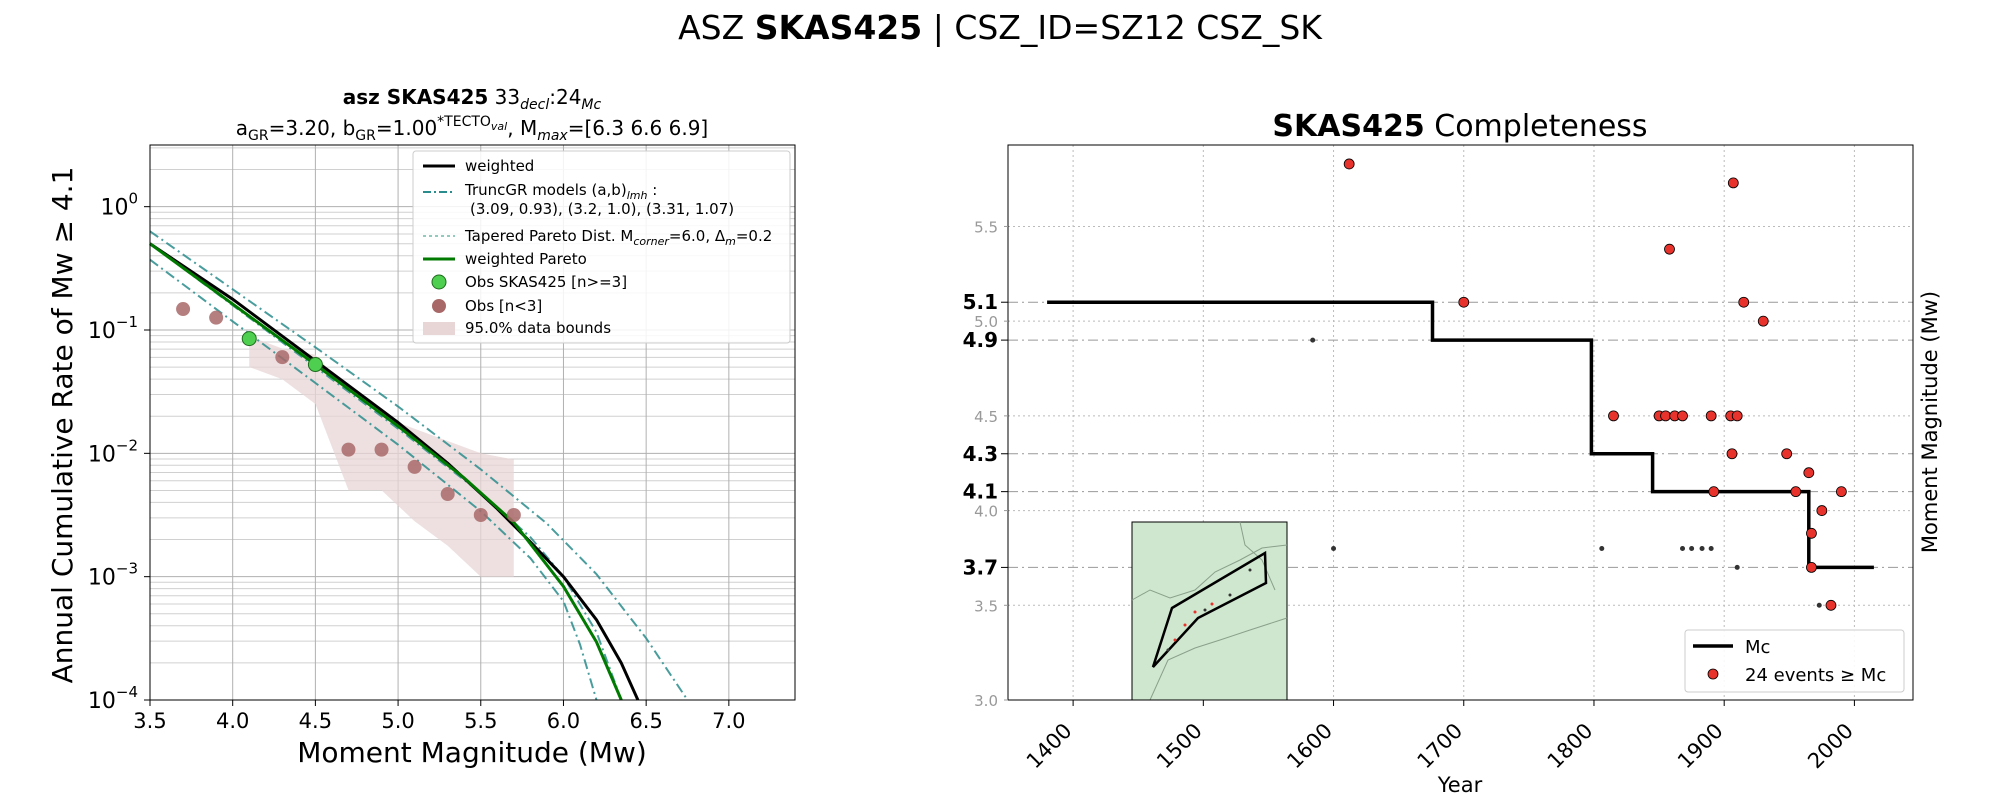 This screenshot has height=800, width=2000. What do you see at coordinates (1815, 675) in the screenshot?
I see `legend-events-label: 24 events ≥ Mc` at bounding box center [1815, 675].